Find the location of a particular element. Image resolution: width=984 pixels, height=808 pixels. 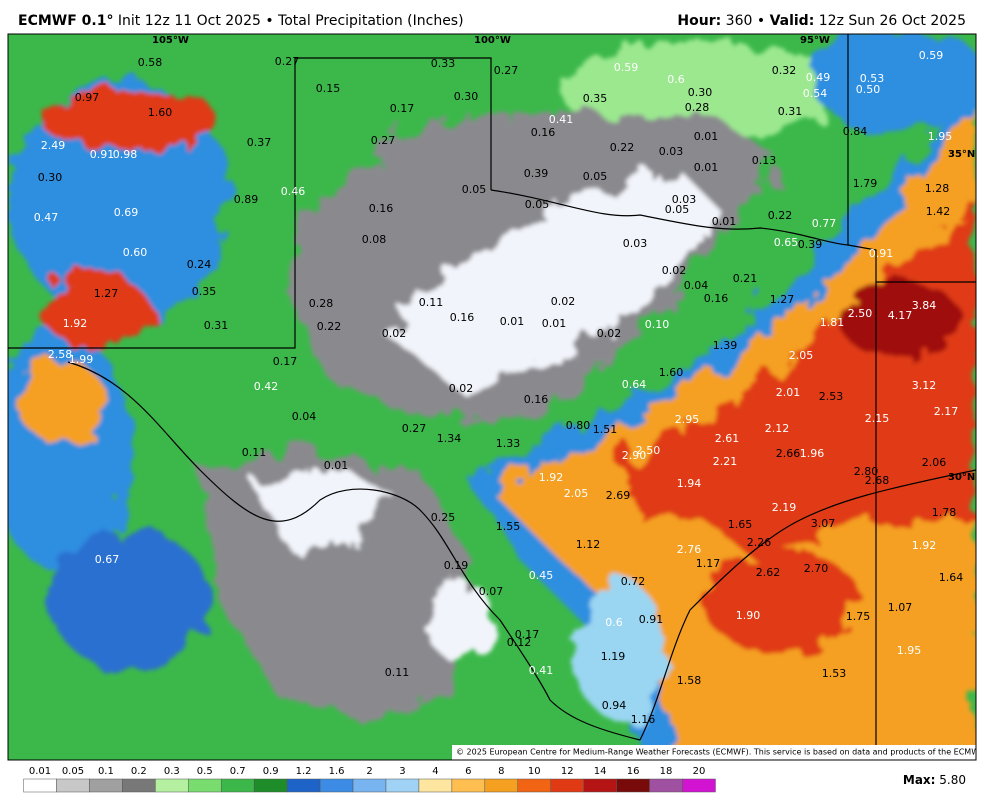

value-label: 0.53 is located at coordinates (872, 78).